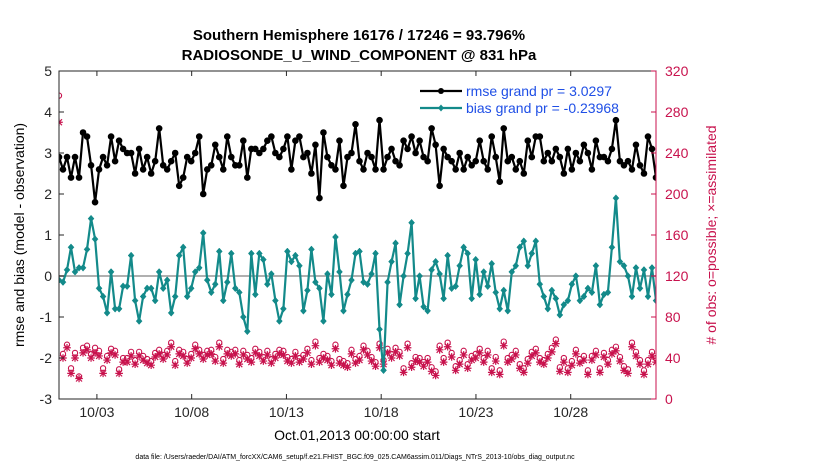  What do you see at coordinates (673, 317) in the screenshot?
I see `y-right-tick-label: 80` at bounding box center [673, 317].